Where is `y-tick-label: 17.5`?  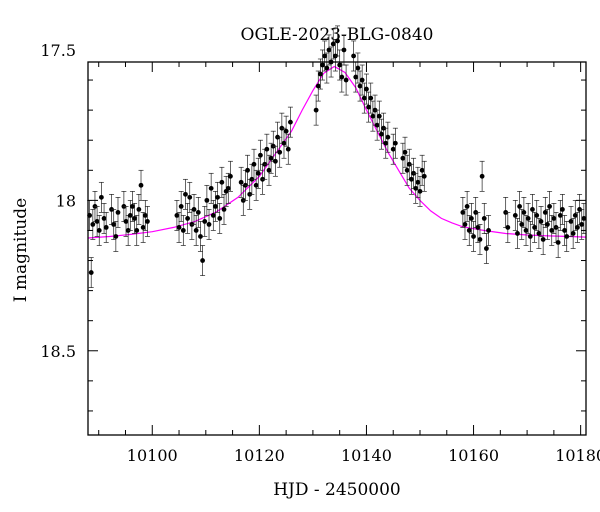 y-tick-label: 17.5 is located at coordinates (58, 50).